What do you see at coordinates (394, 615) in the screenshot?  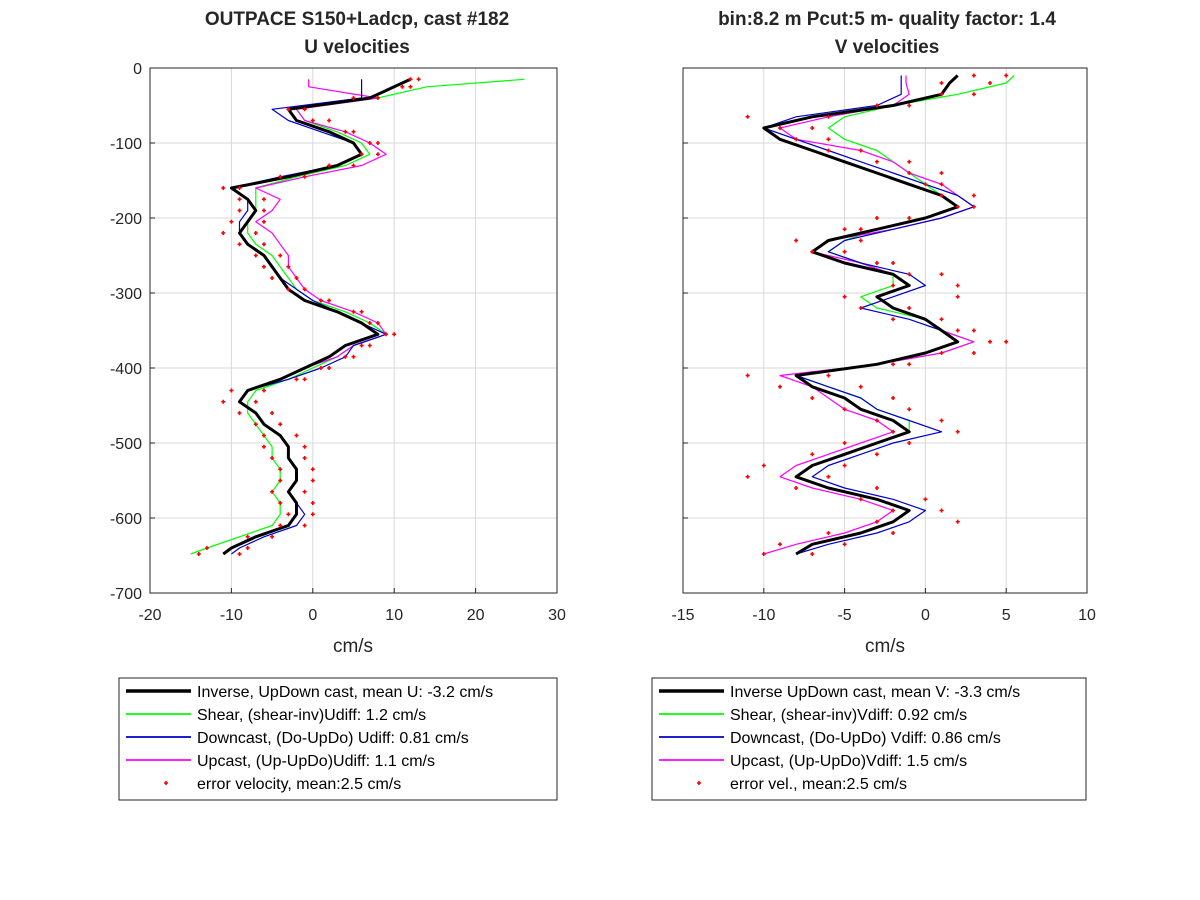 I see `x-tick-label: 10` at bounding box center [394, 615].